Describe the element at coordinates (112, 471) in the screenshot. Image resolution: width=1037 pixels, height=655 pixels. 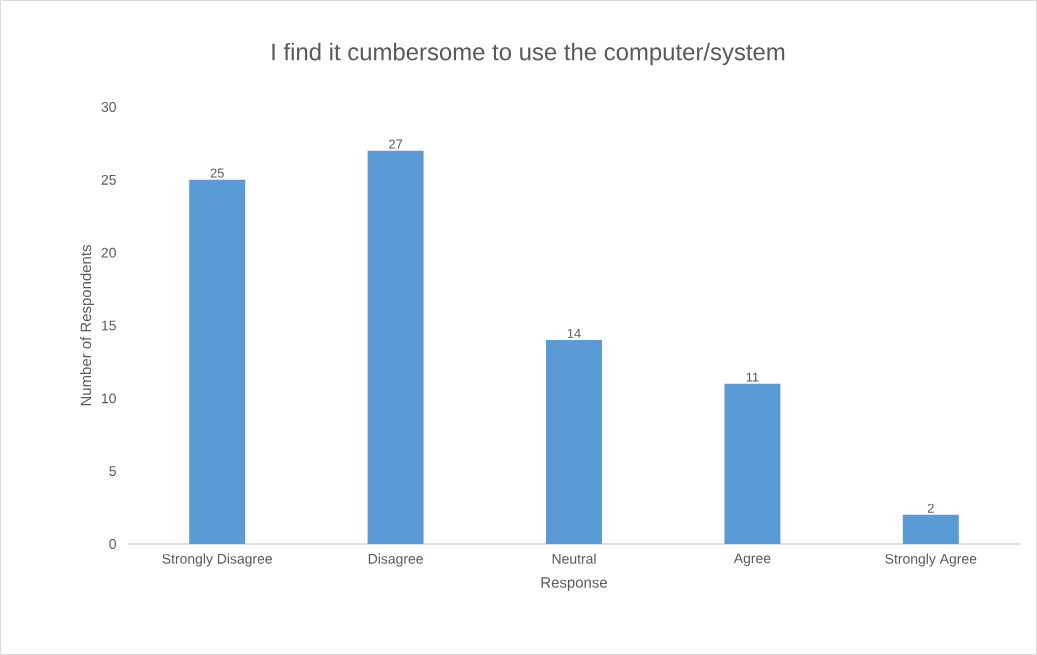
I see `y-tick-label: 5` at that location.